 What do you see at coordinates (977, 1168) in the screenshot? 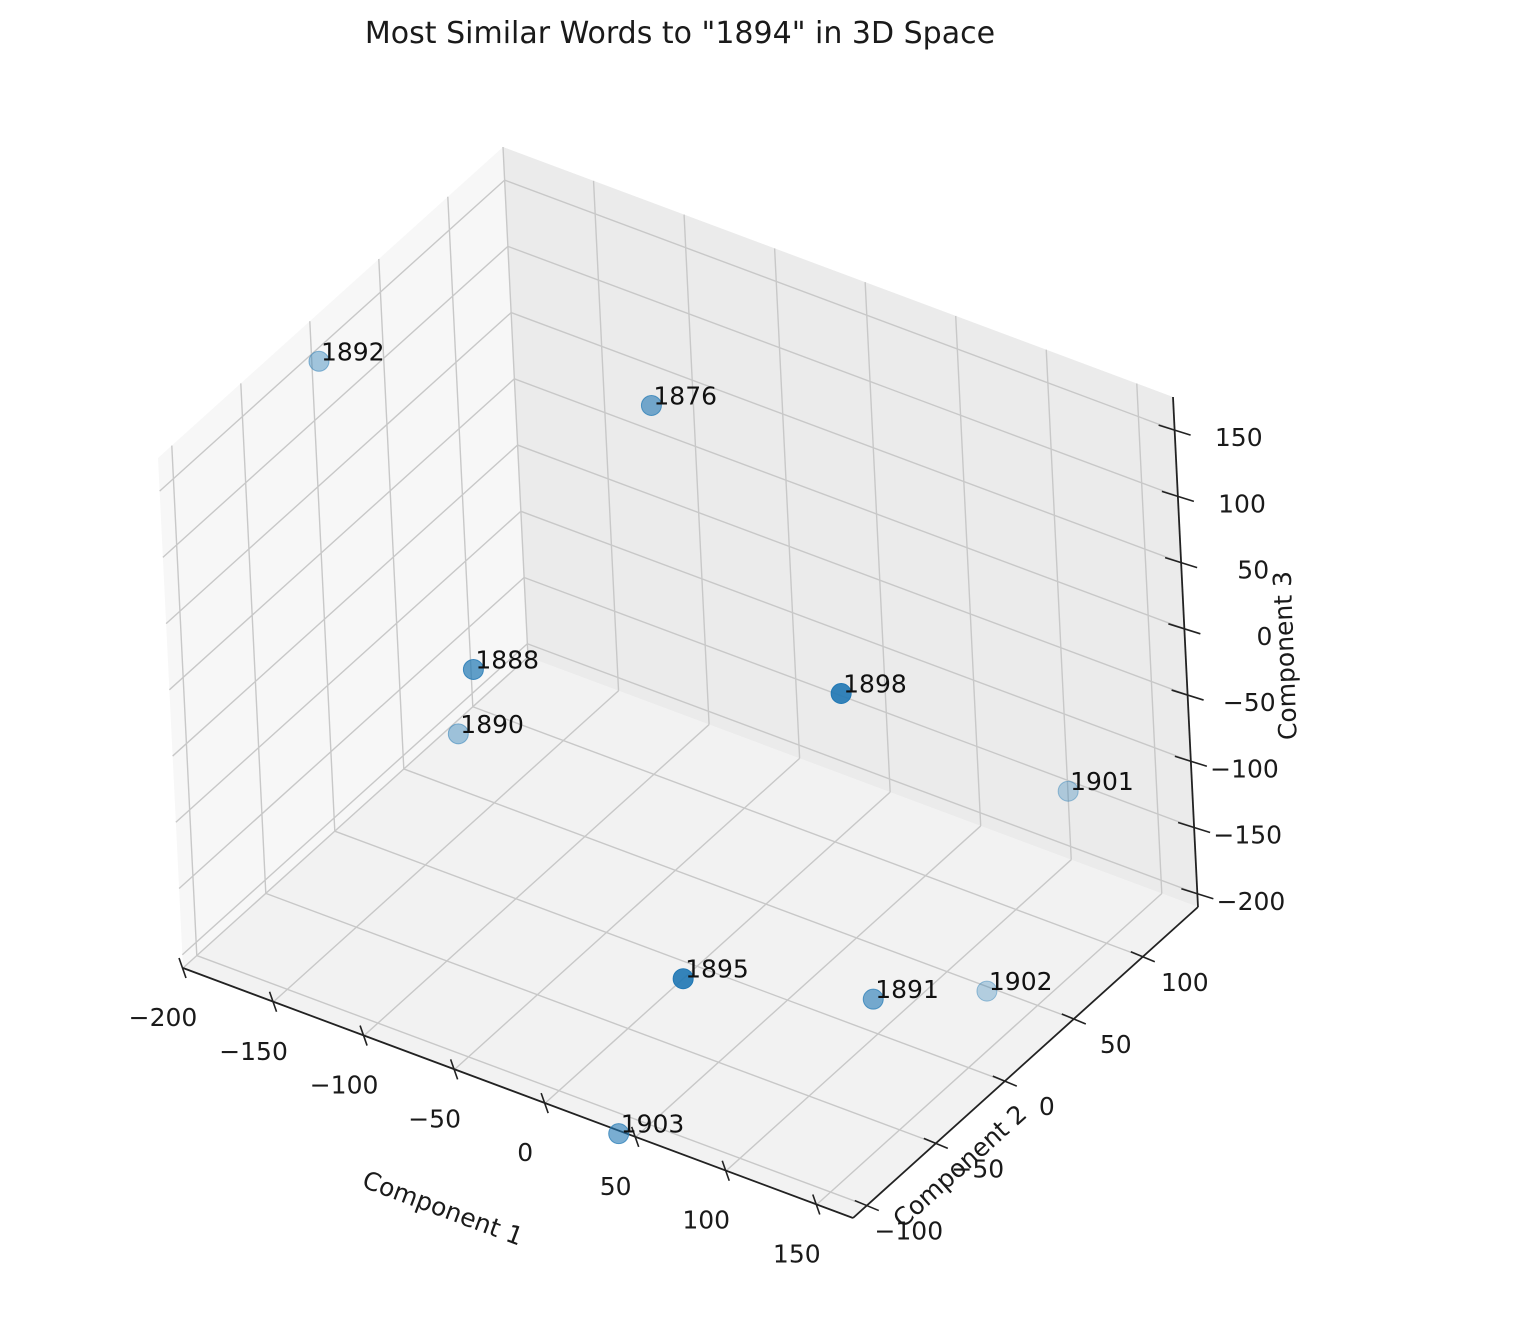
I see `y-tick-label: −50` at bounding box center [977, 1168].